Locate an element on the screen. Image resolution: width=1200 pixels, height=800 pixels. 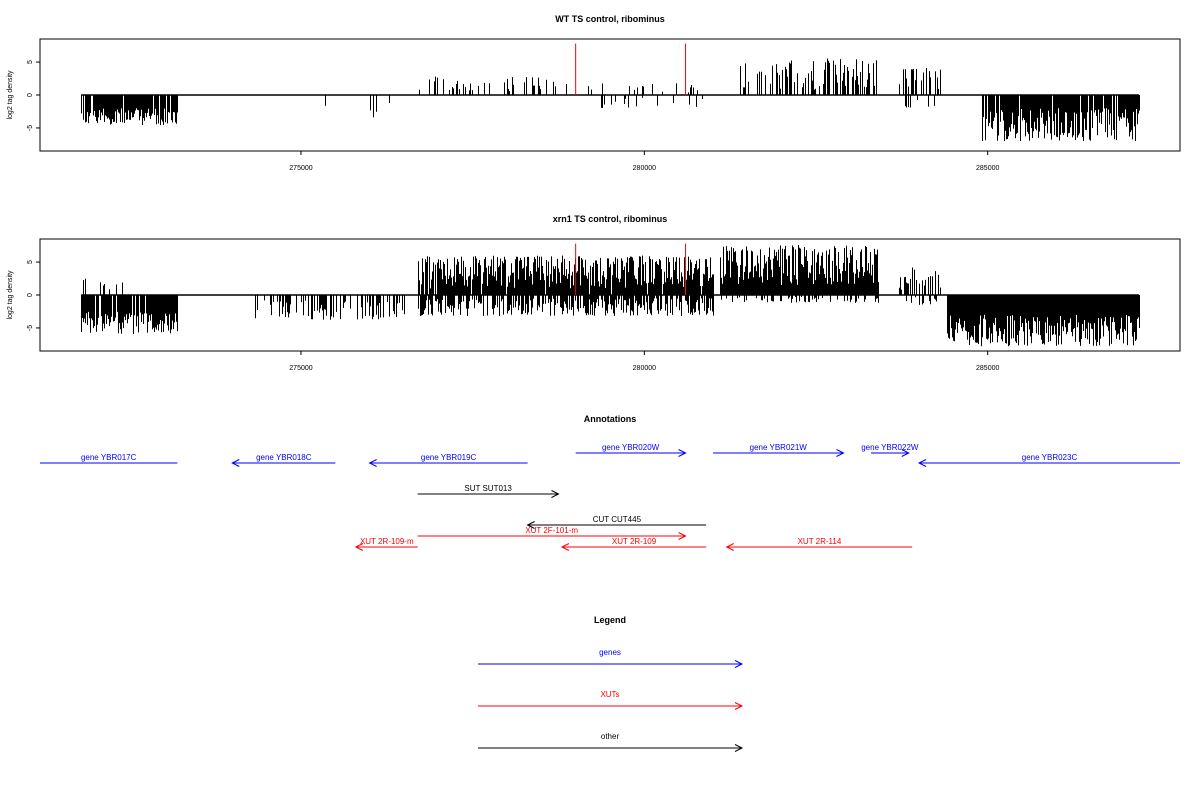
annotation-label: XUT 2R-109 is located at coordinates (634, 541).